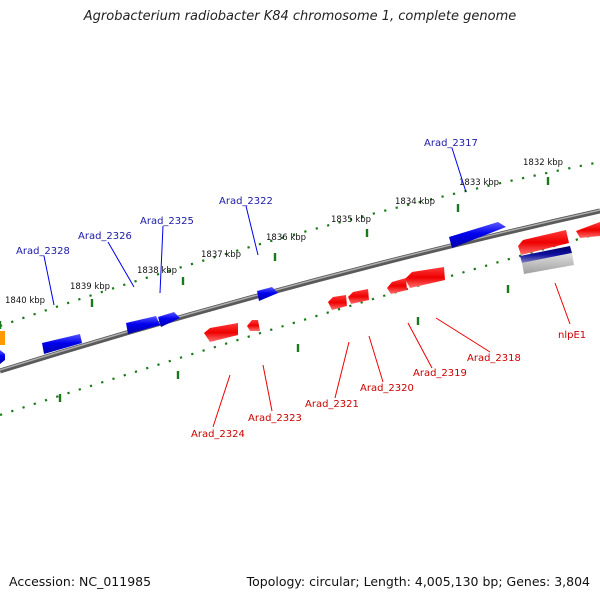  Describe the element at coordinates (275, 418) in the screenshot. I see `gene-label-arad-2323: Arad_2323` at that location.